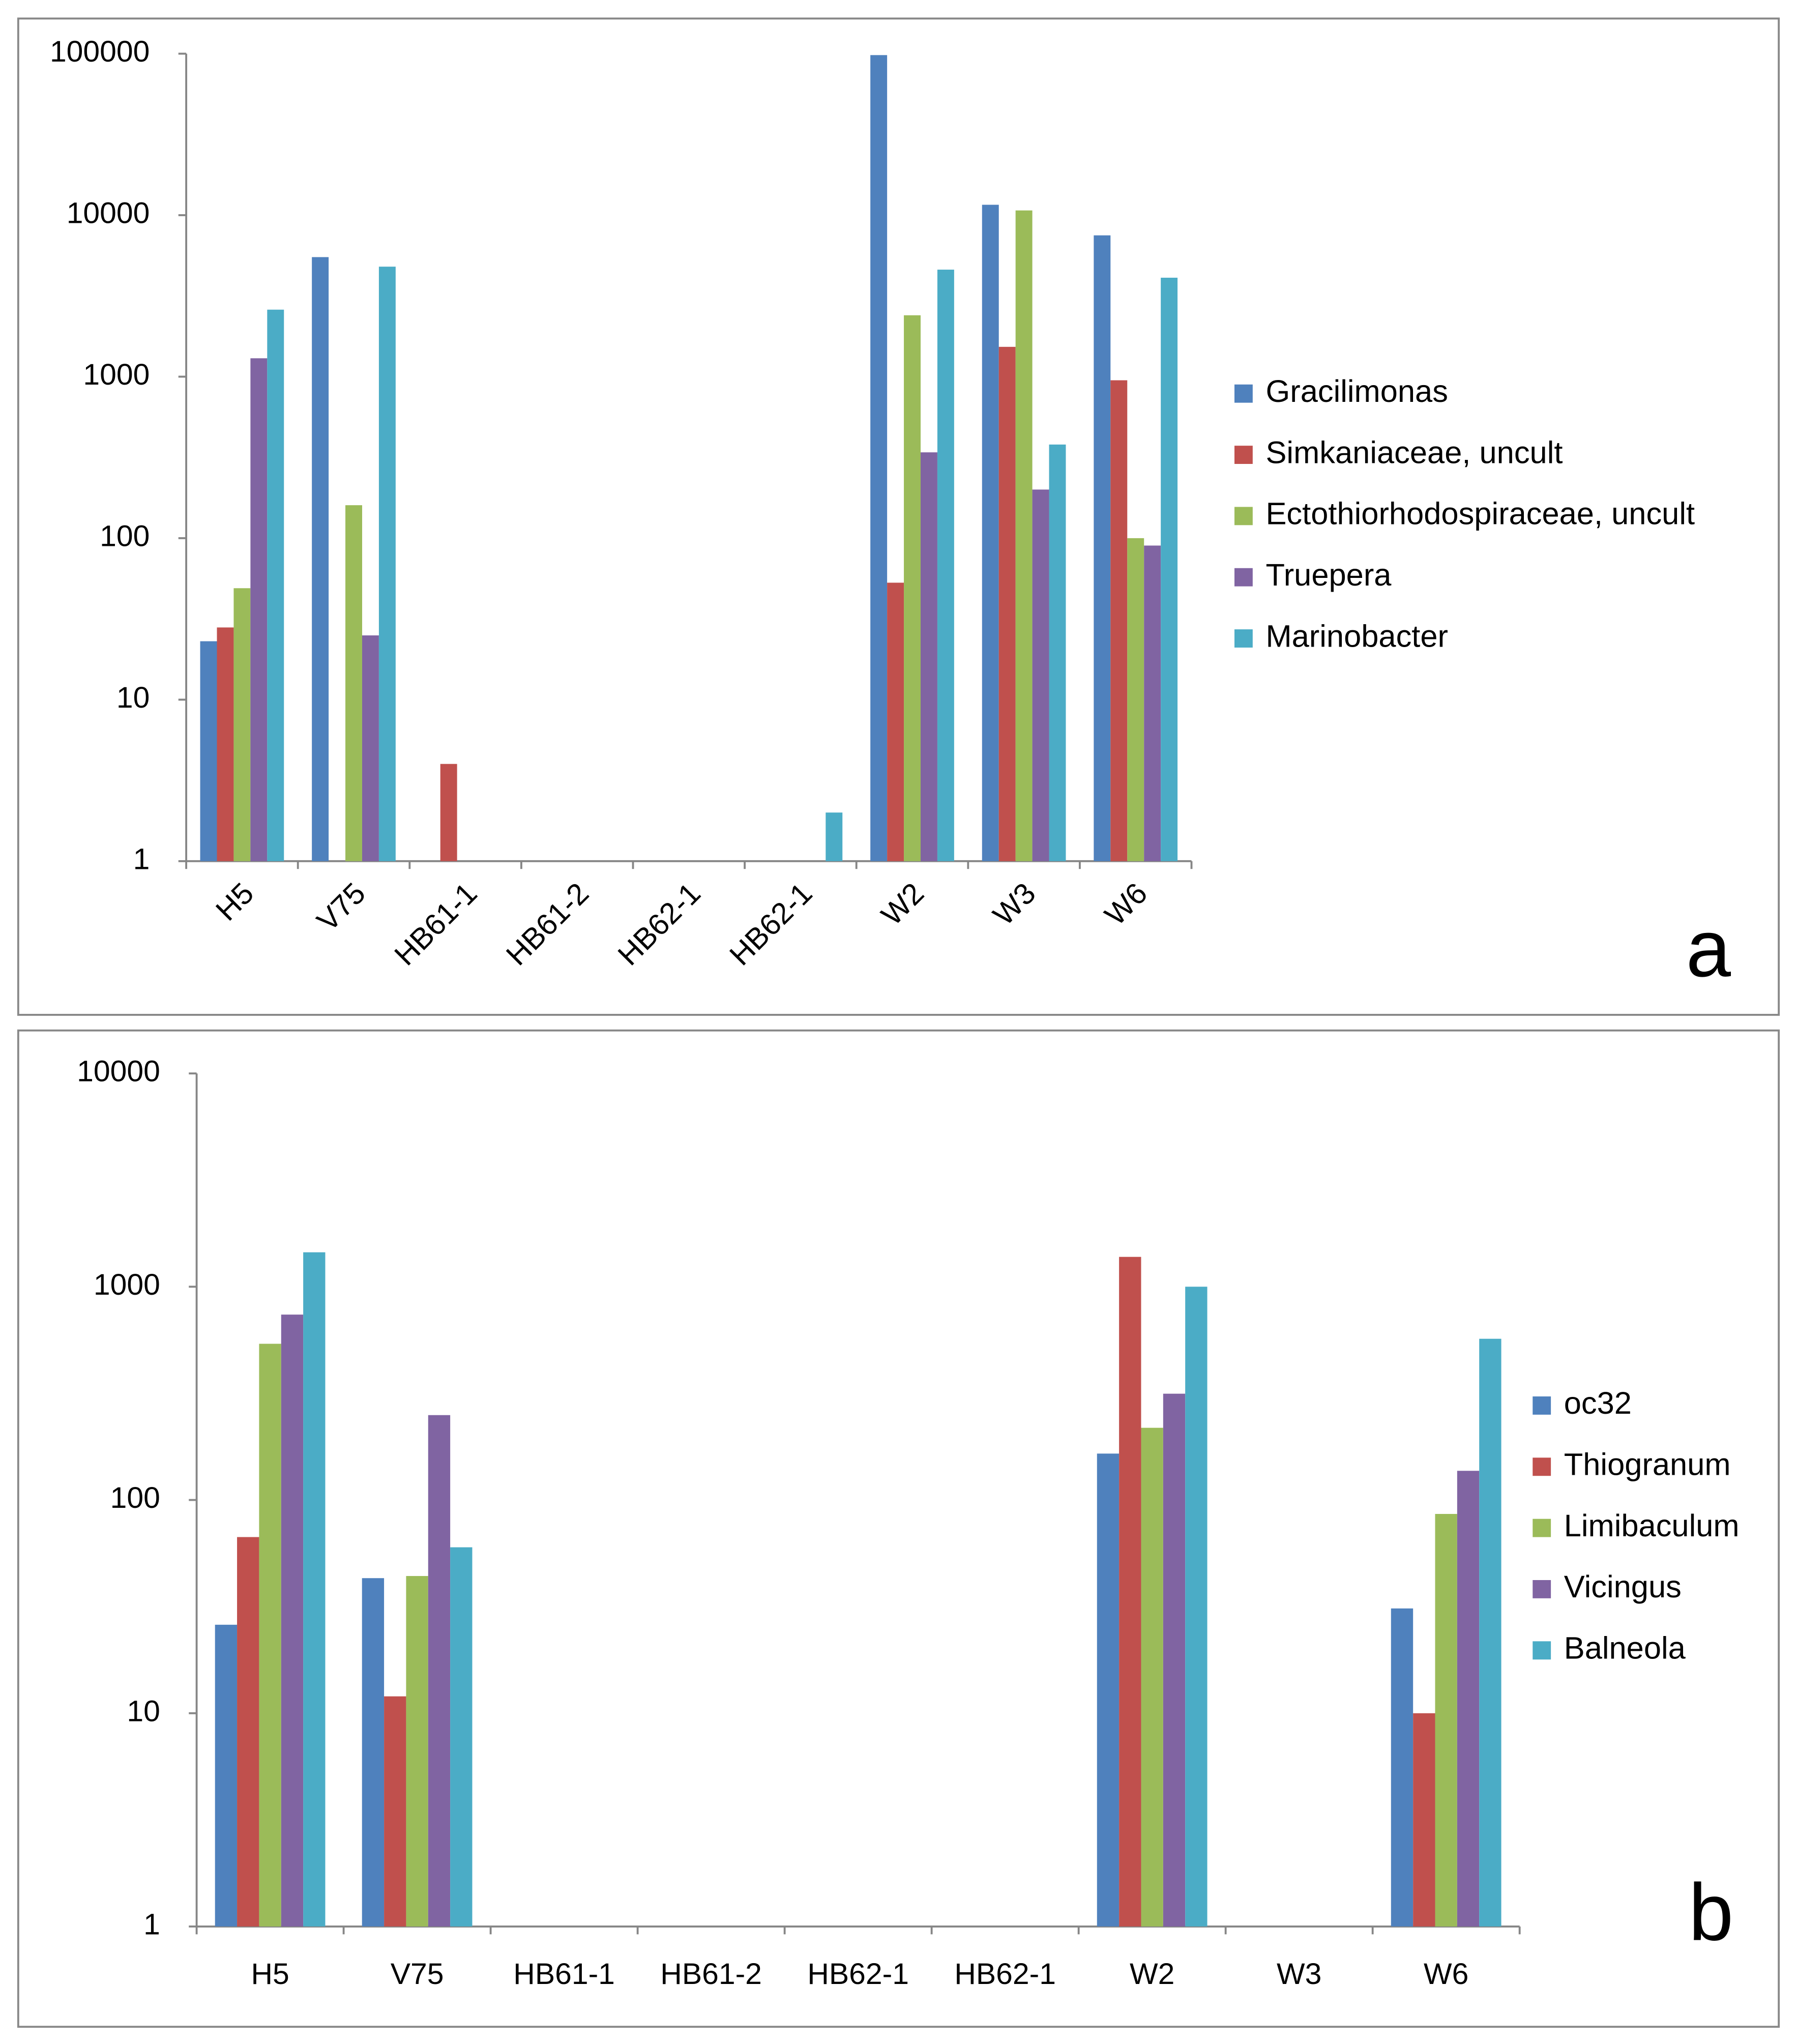 Image resolution: width=1797 pixels, height=2044 pixels. Describe the element at coordinates (1708, 949) in the screenshot. I see `panel-label: a` at that location.